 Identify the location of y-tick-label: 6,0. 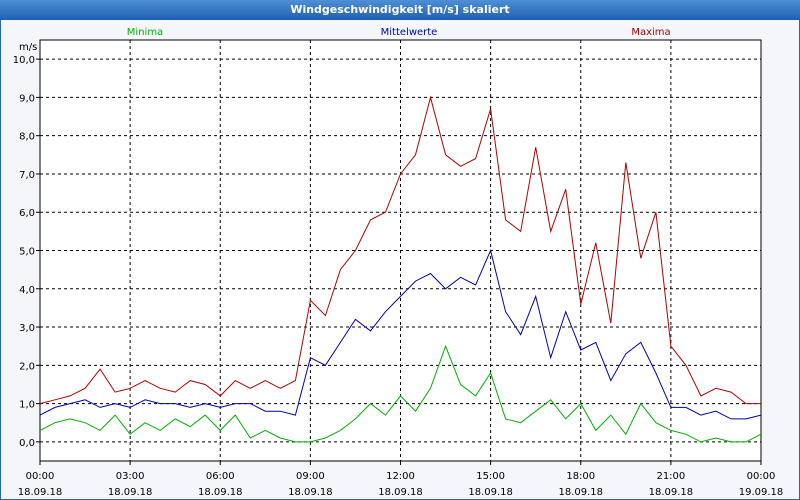
(27, 213).